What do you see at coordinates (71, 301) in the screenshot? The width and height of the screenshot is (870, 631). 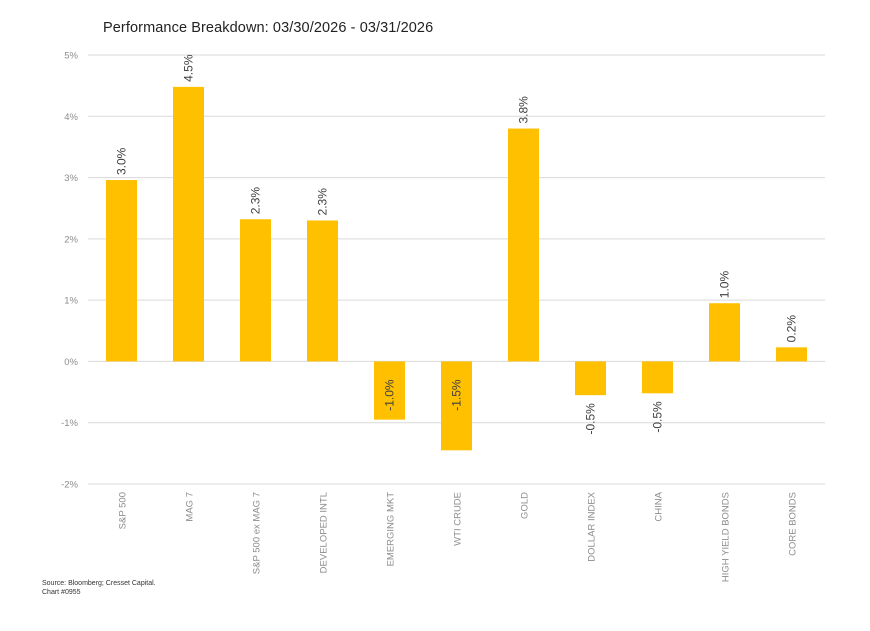 I see `y-tick-label: 1%` at bounding box center [71, 301].